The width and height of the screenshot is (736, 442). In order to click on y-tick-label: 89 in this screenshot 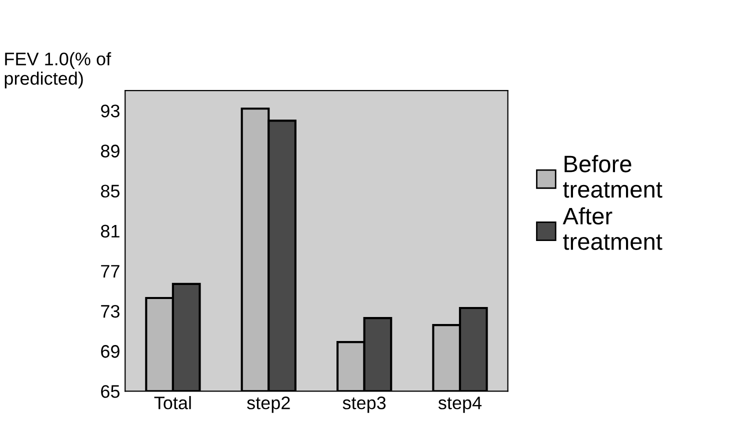, I will do `click(110, 151)`.